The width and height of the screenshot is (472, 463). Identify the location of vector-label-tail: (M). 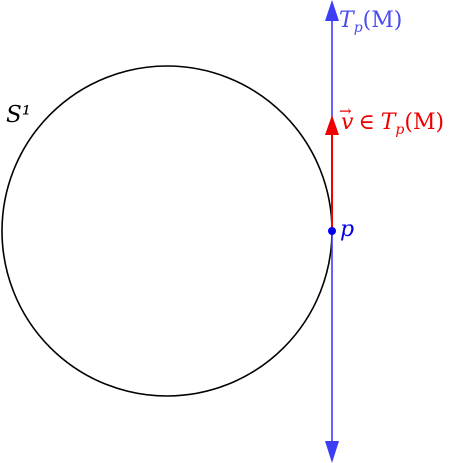
(424, 122).